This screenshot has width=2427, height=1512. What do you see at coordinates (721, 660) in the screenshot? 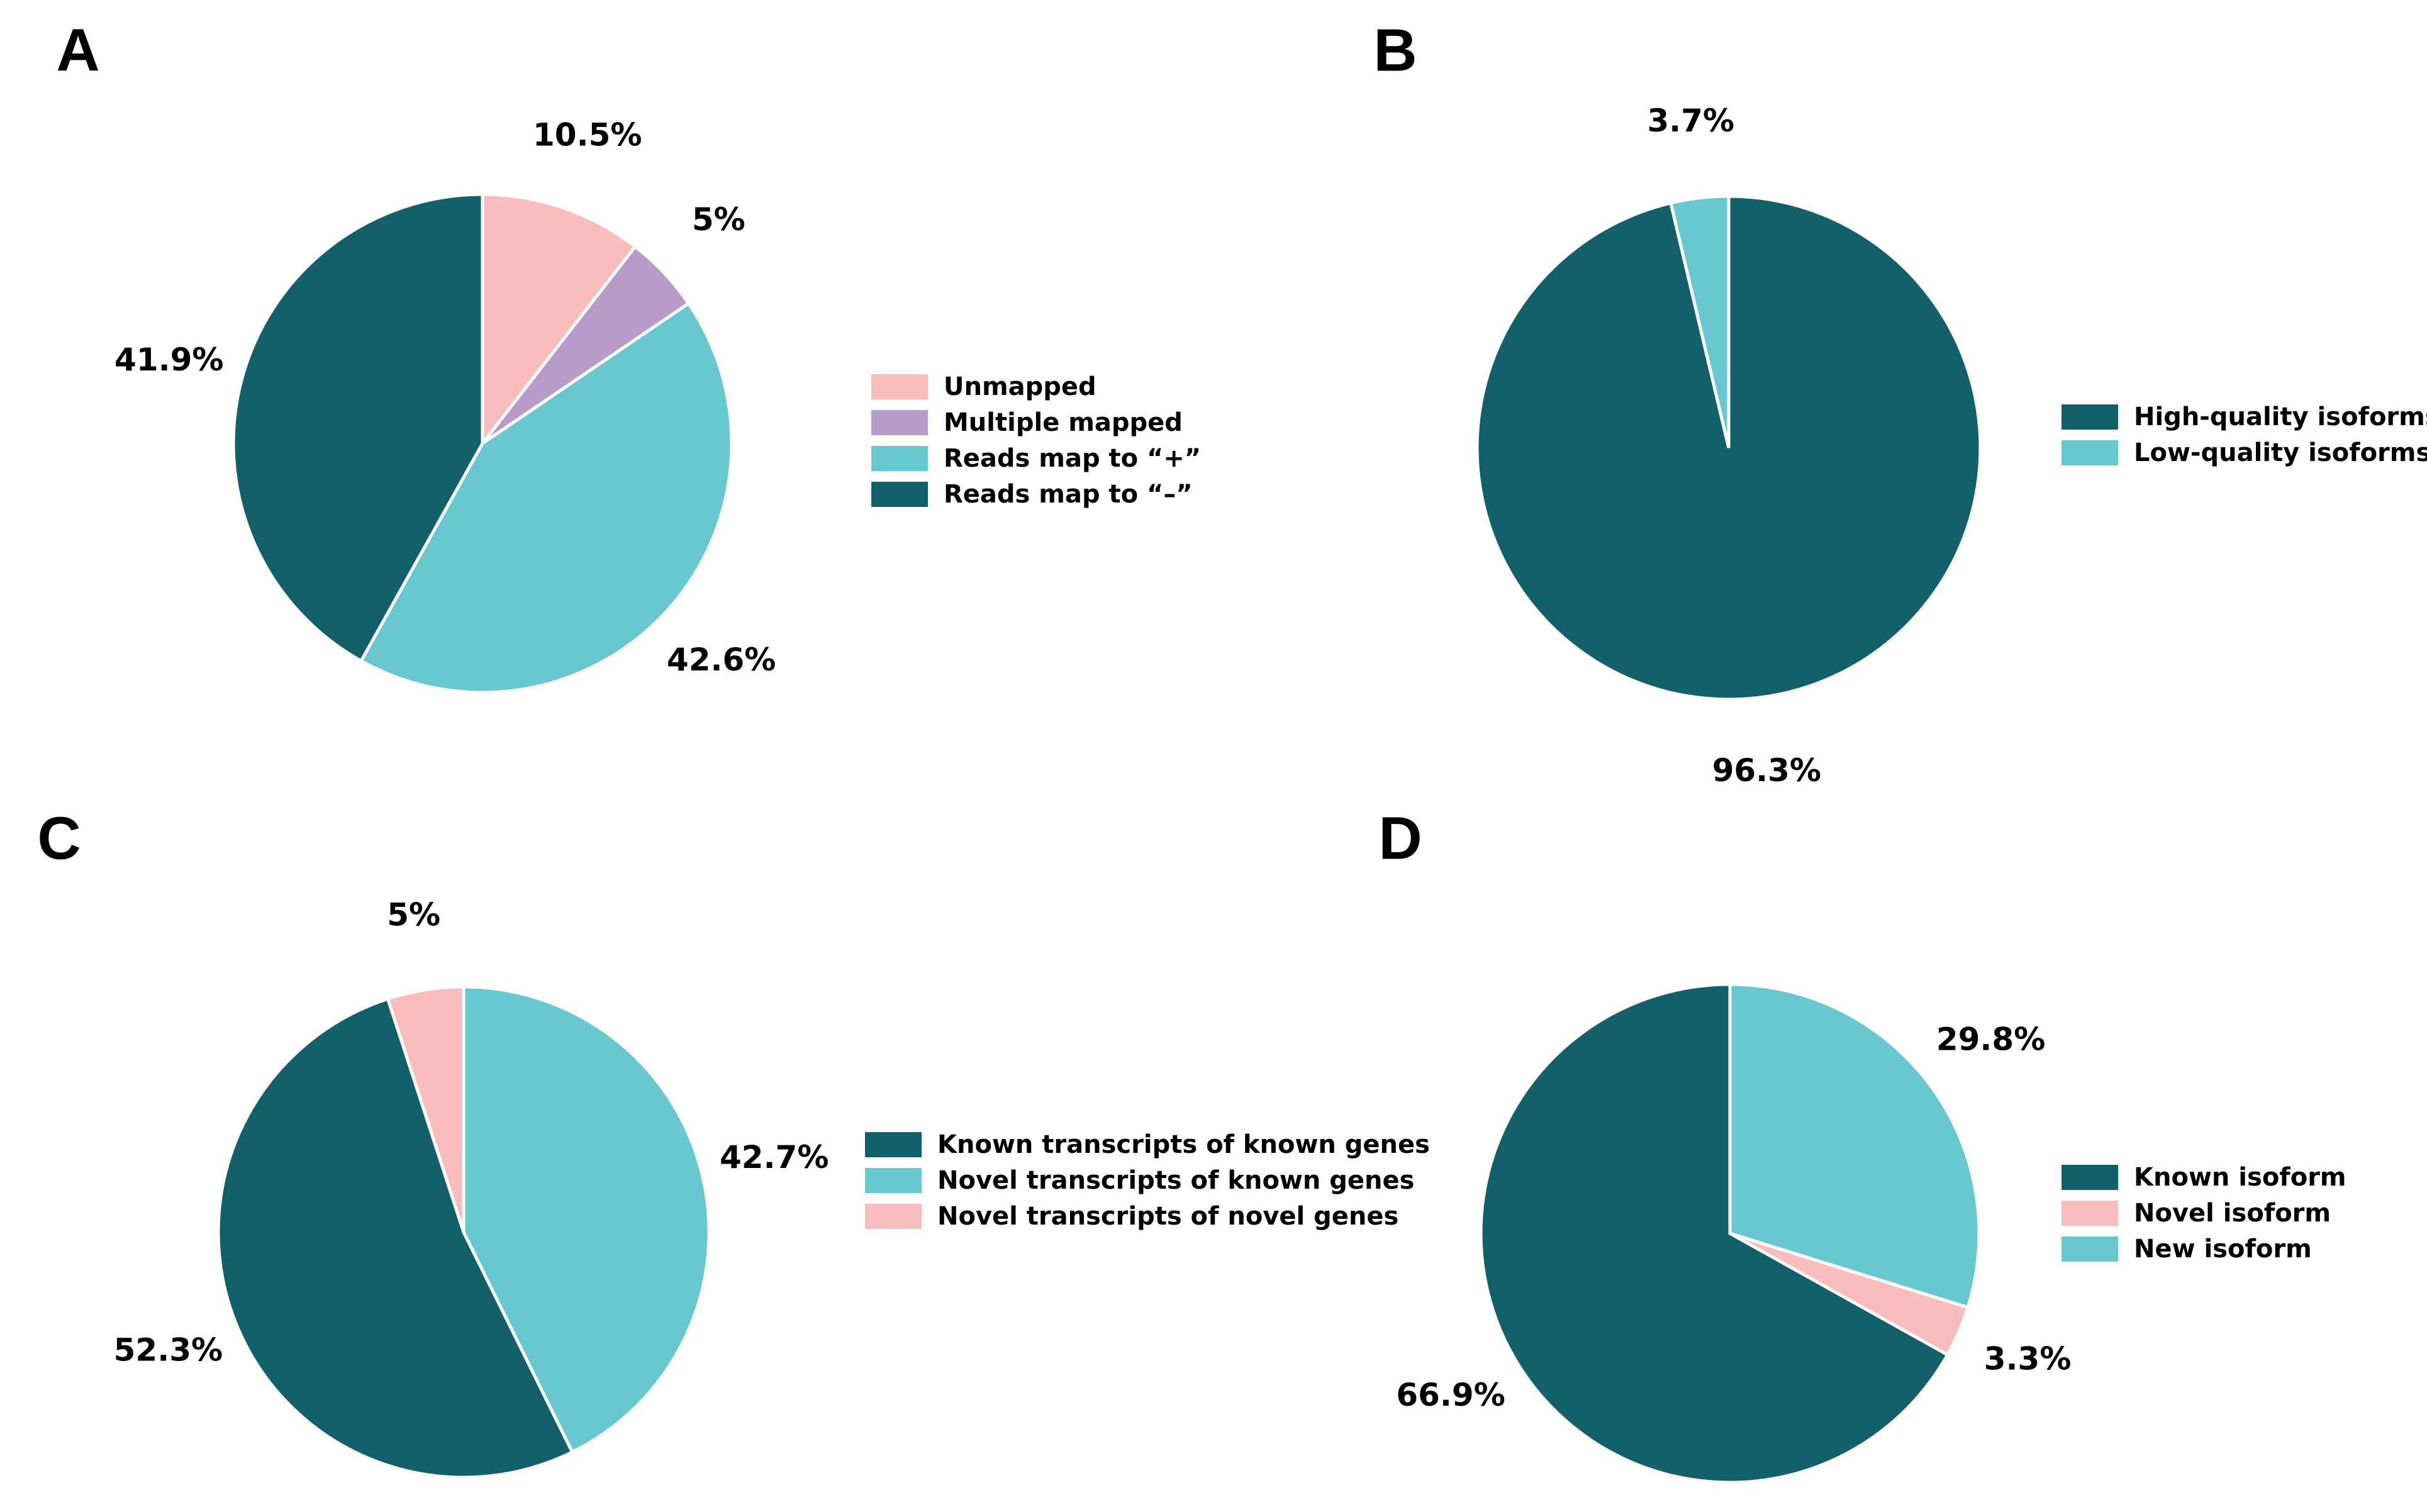
I see `value-label: 42.6%` at bounding box center [721, 660].